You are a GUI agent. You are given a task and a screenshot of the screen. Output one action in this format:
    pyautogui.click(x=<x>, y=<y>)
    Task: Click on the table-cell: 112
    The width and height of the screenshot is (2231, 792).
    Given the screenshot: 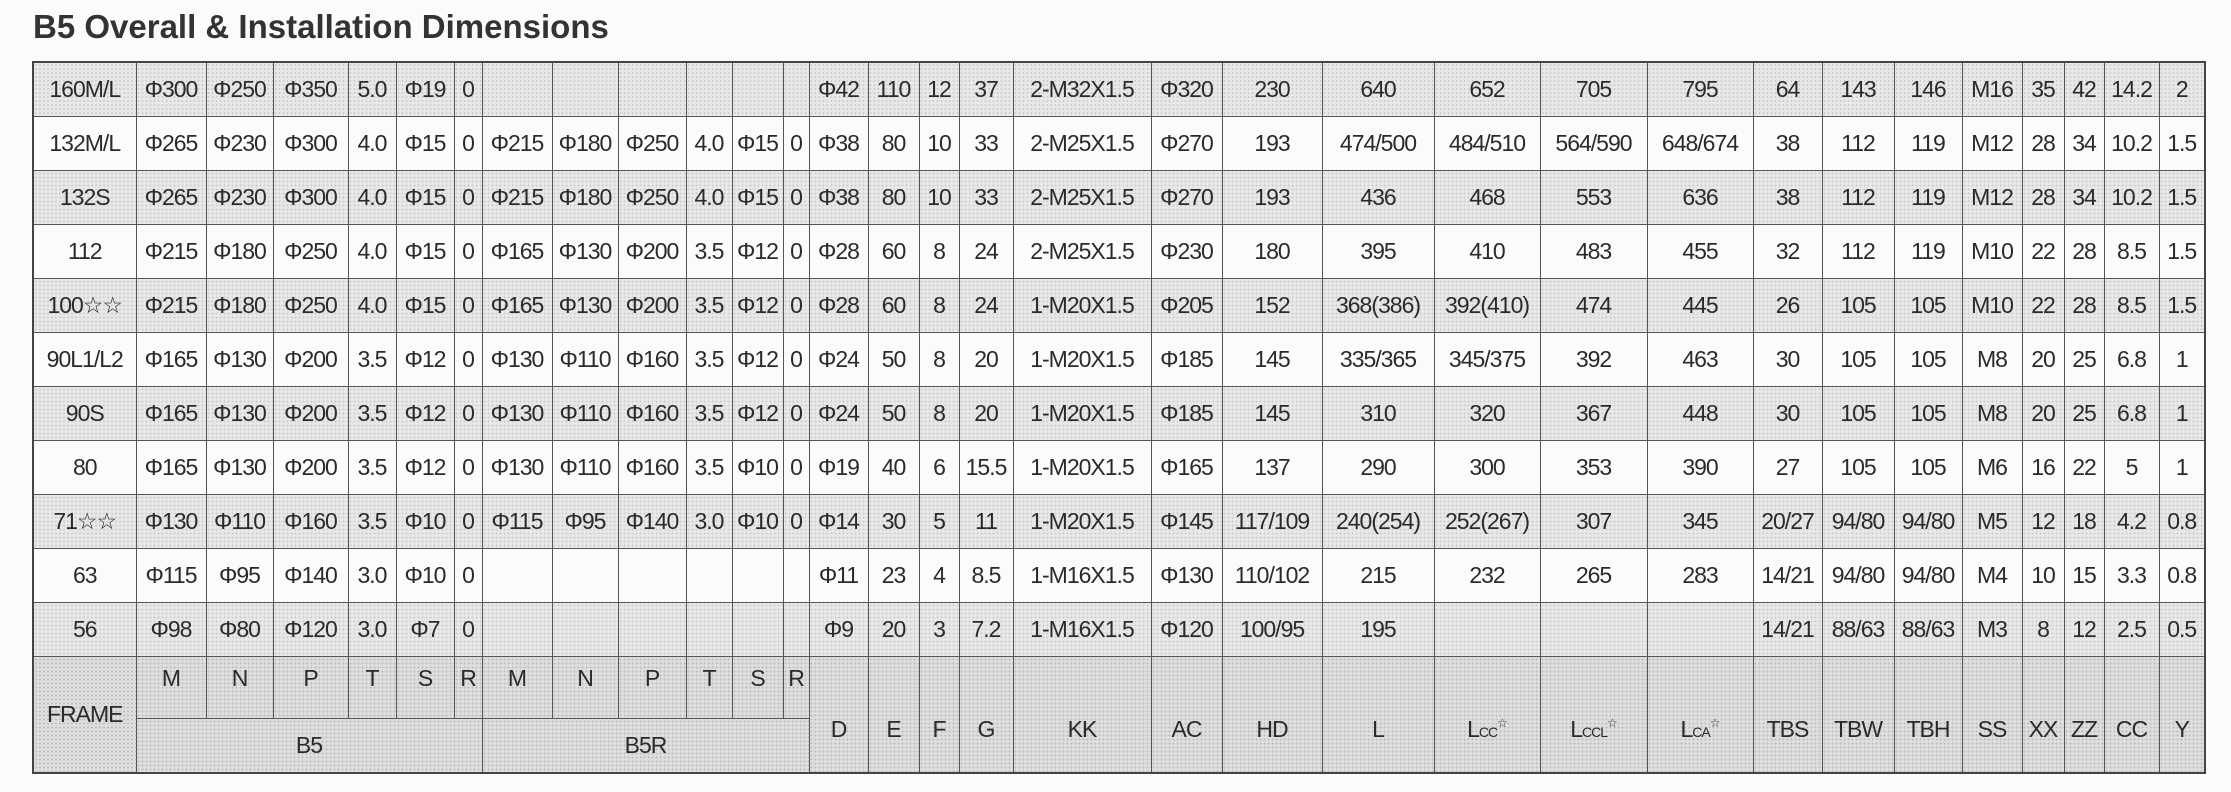 What is the action you would take?
    pyautogui.click(x=1858, y=143)
    